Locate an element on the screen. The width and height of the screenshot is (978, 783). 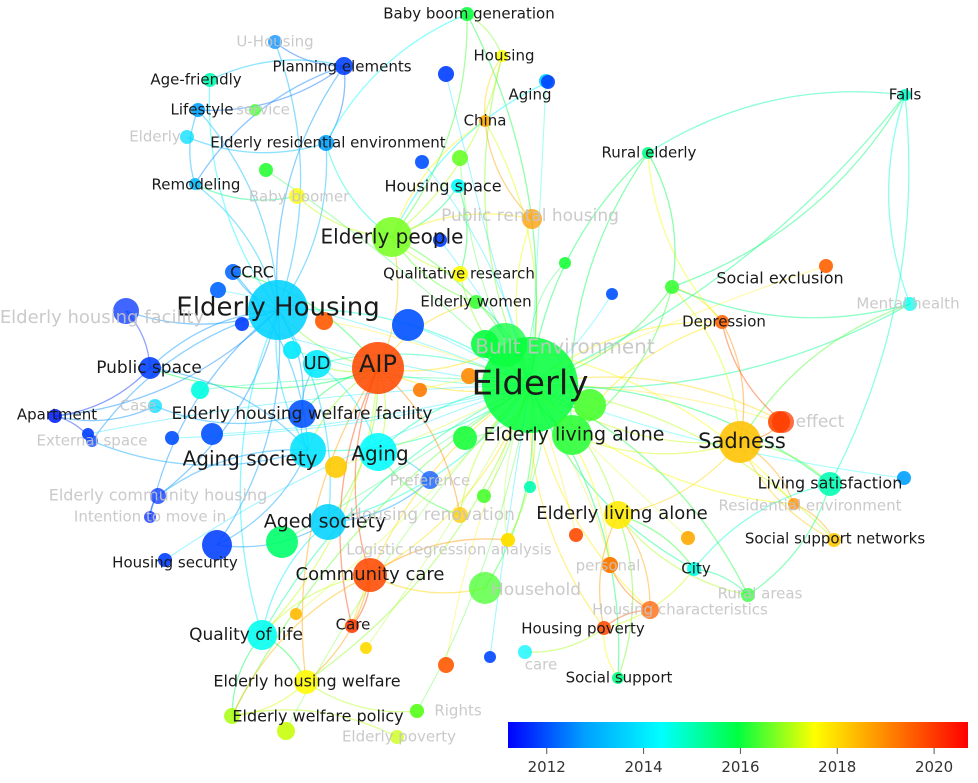
node-baby-boomer is located at coordinates (297, 196).